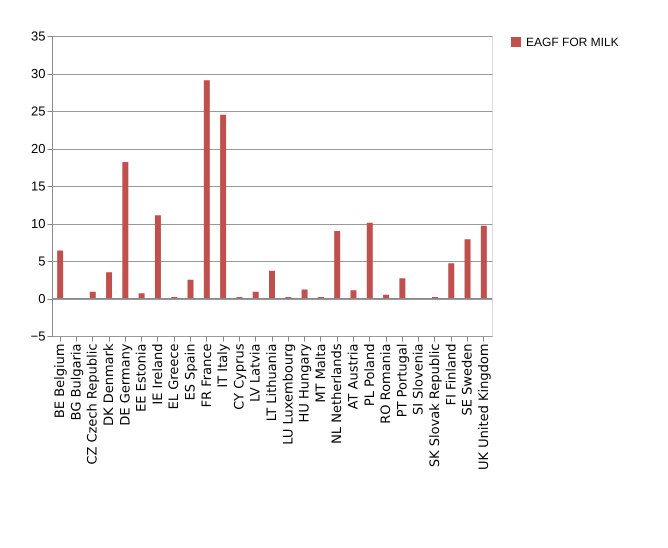 The height and width of the screenshot is (548, 668). What do you see at coordinates (38, 73) in the screenshot?
I see `y-tick-label: 30` at bounding box center [38, 73].